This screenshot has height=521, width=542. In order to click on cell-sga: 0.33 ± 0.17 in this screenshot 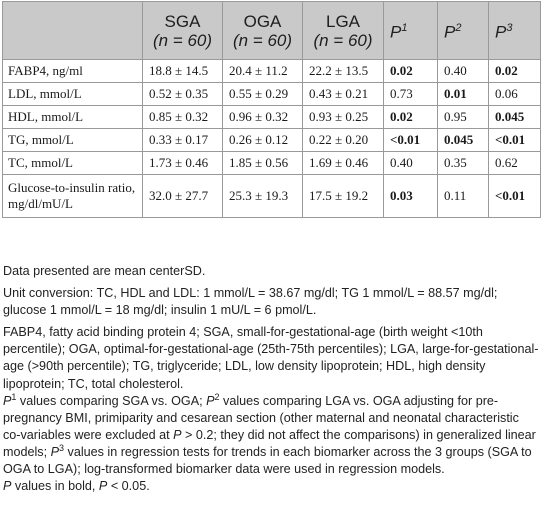, I will do `click(182, 140)`.